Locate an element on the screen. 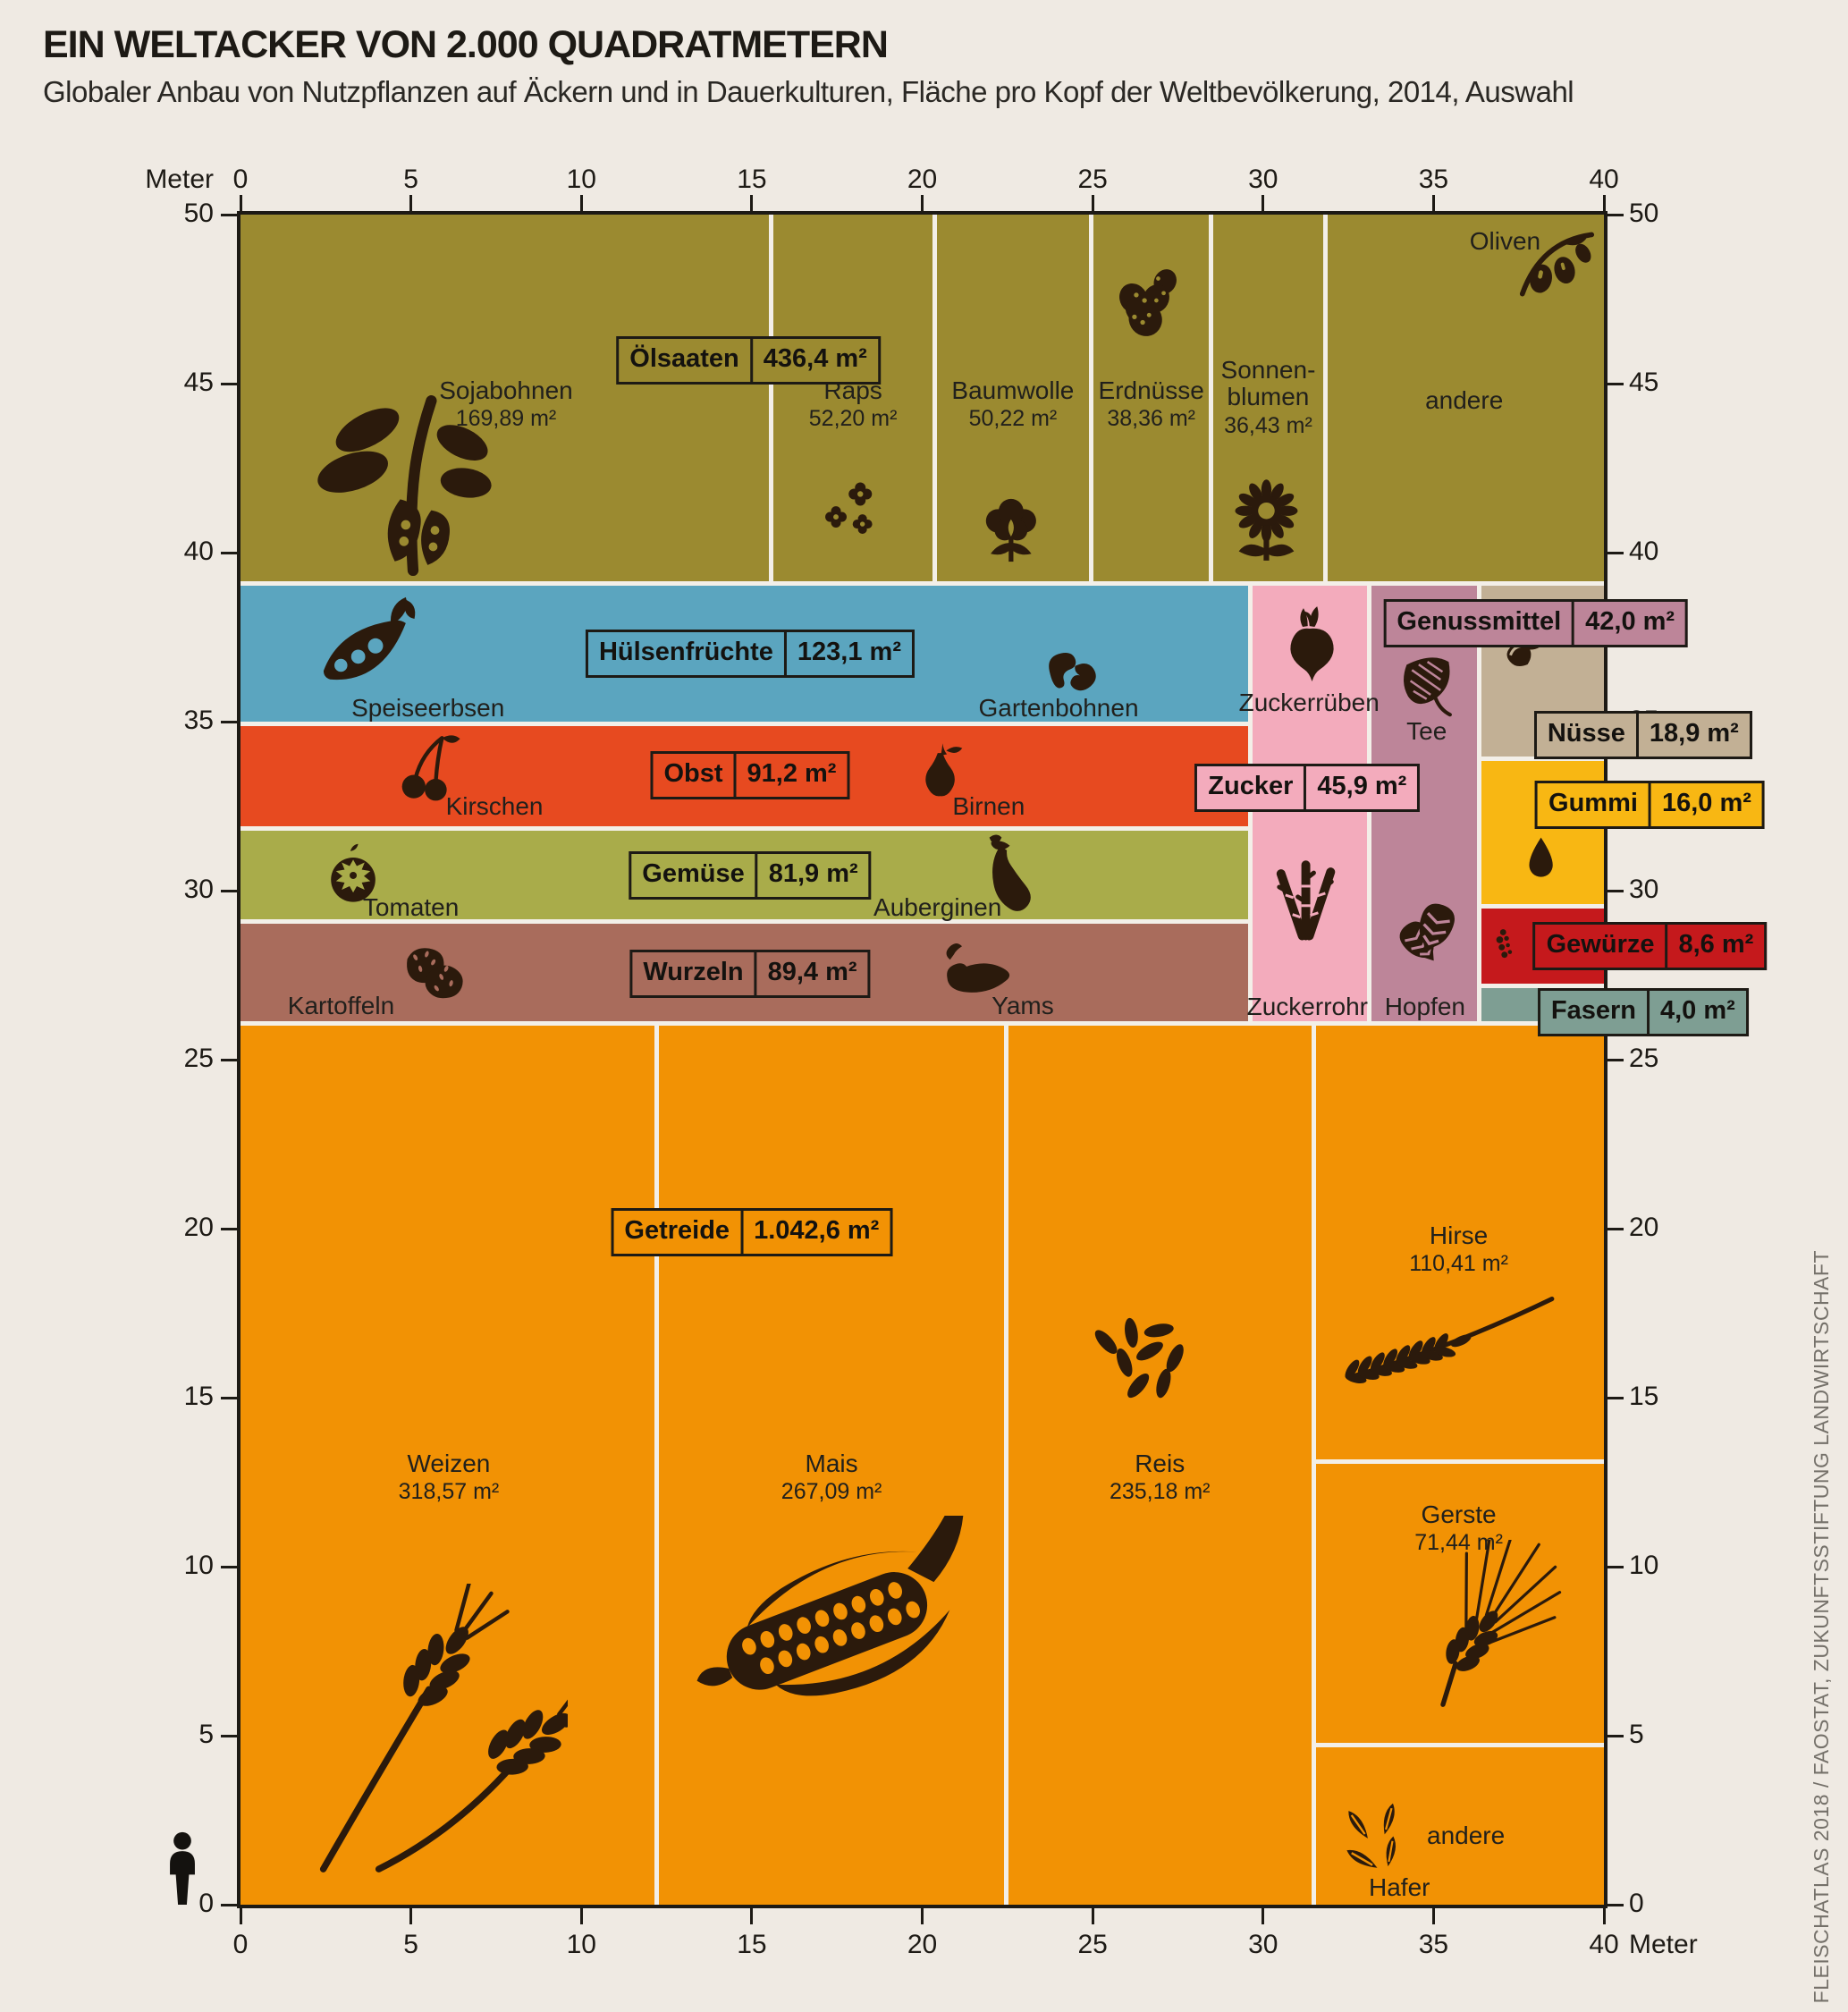  labelbox-obst: Obst 91,2 m² is located at coordinates (750, 775).